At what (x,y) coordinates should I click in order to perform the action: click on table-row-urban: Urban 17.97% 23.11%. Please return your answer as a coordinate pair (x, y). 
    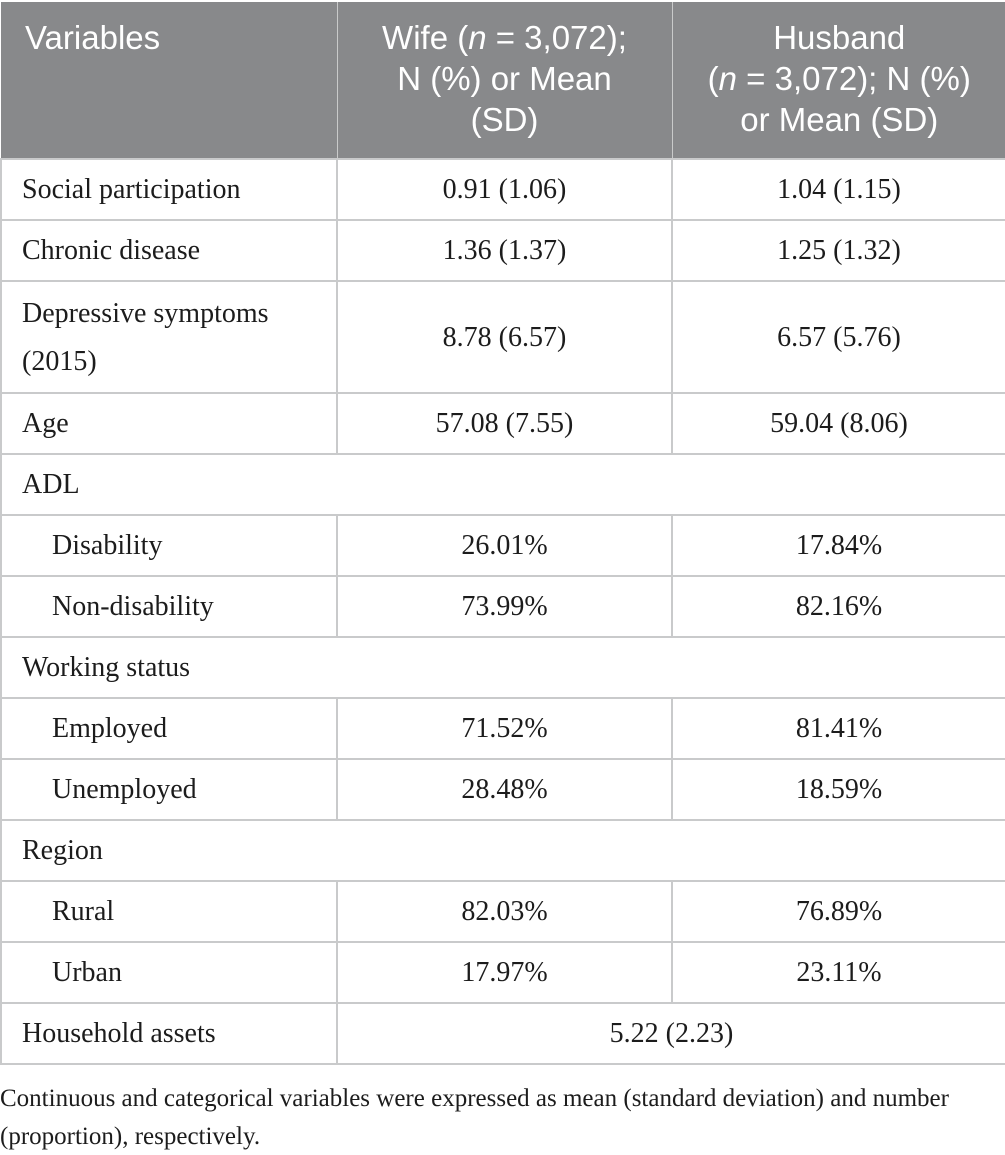
    Looking at the image, I should click on (502, 972).